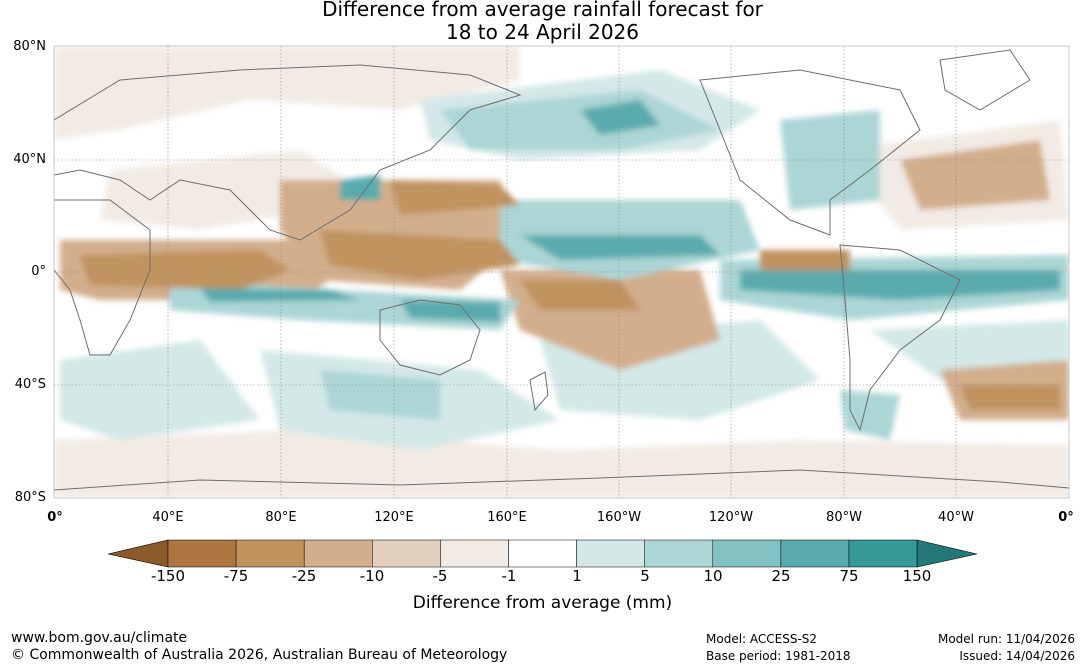  I want to click on lon-label-160e: 160°E, so click(507, 517).